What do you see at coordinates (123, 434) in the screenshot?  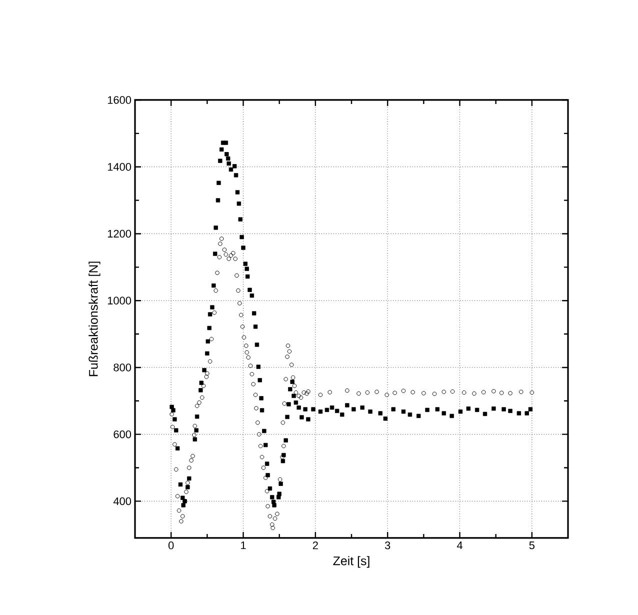 I see `y-tick-label: 600` at bounding box center [123, 434].